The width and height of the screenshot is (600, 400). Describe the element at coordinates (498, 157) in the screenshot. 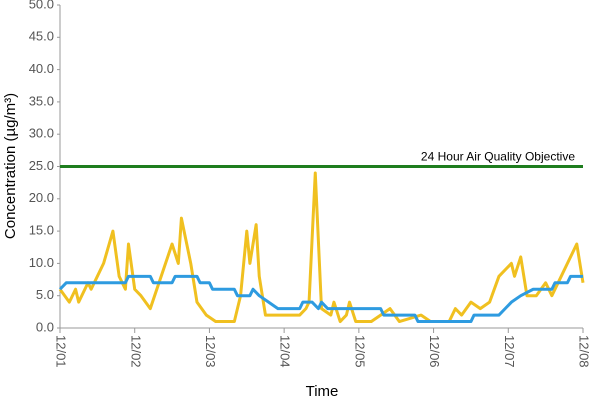

I see `annotation: 24 Hour Air Quality Objective` at that location.